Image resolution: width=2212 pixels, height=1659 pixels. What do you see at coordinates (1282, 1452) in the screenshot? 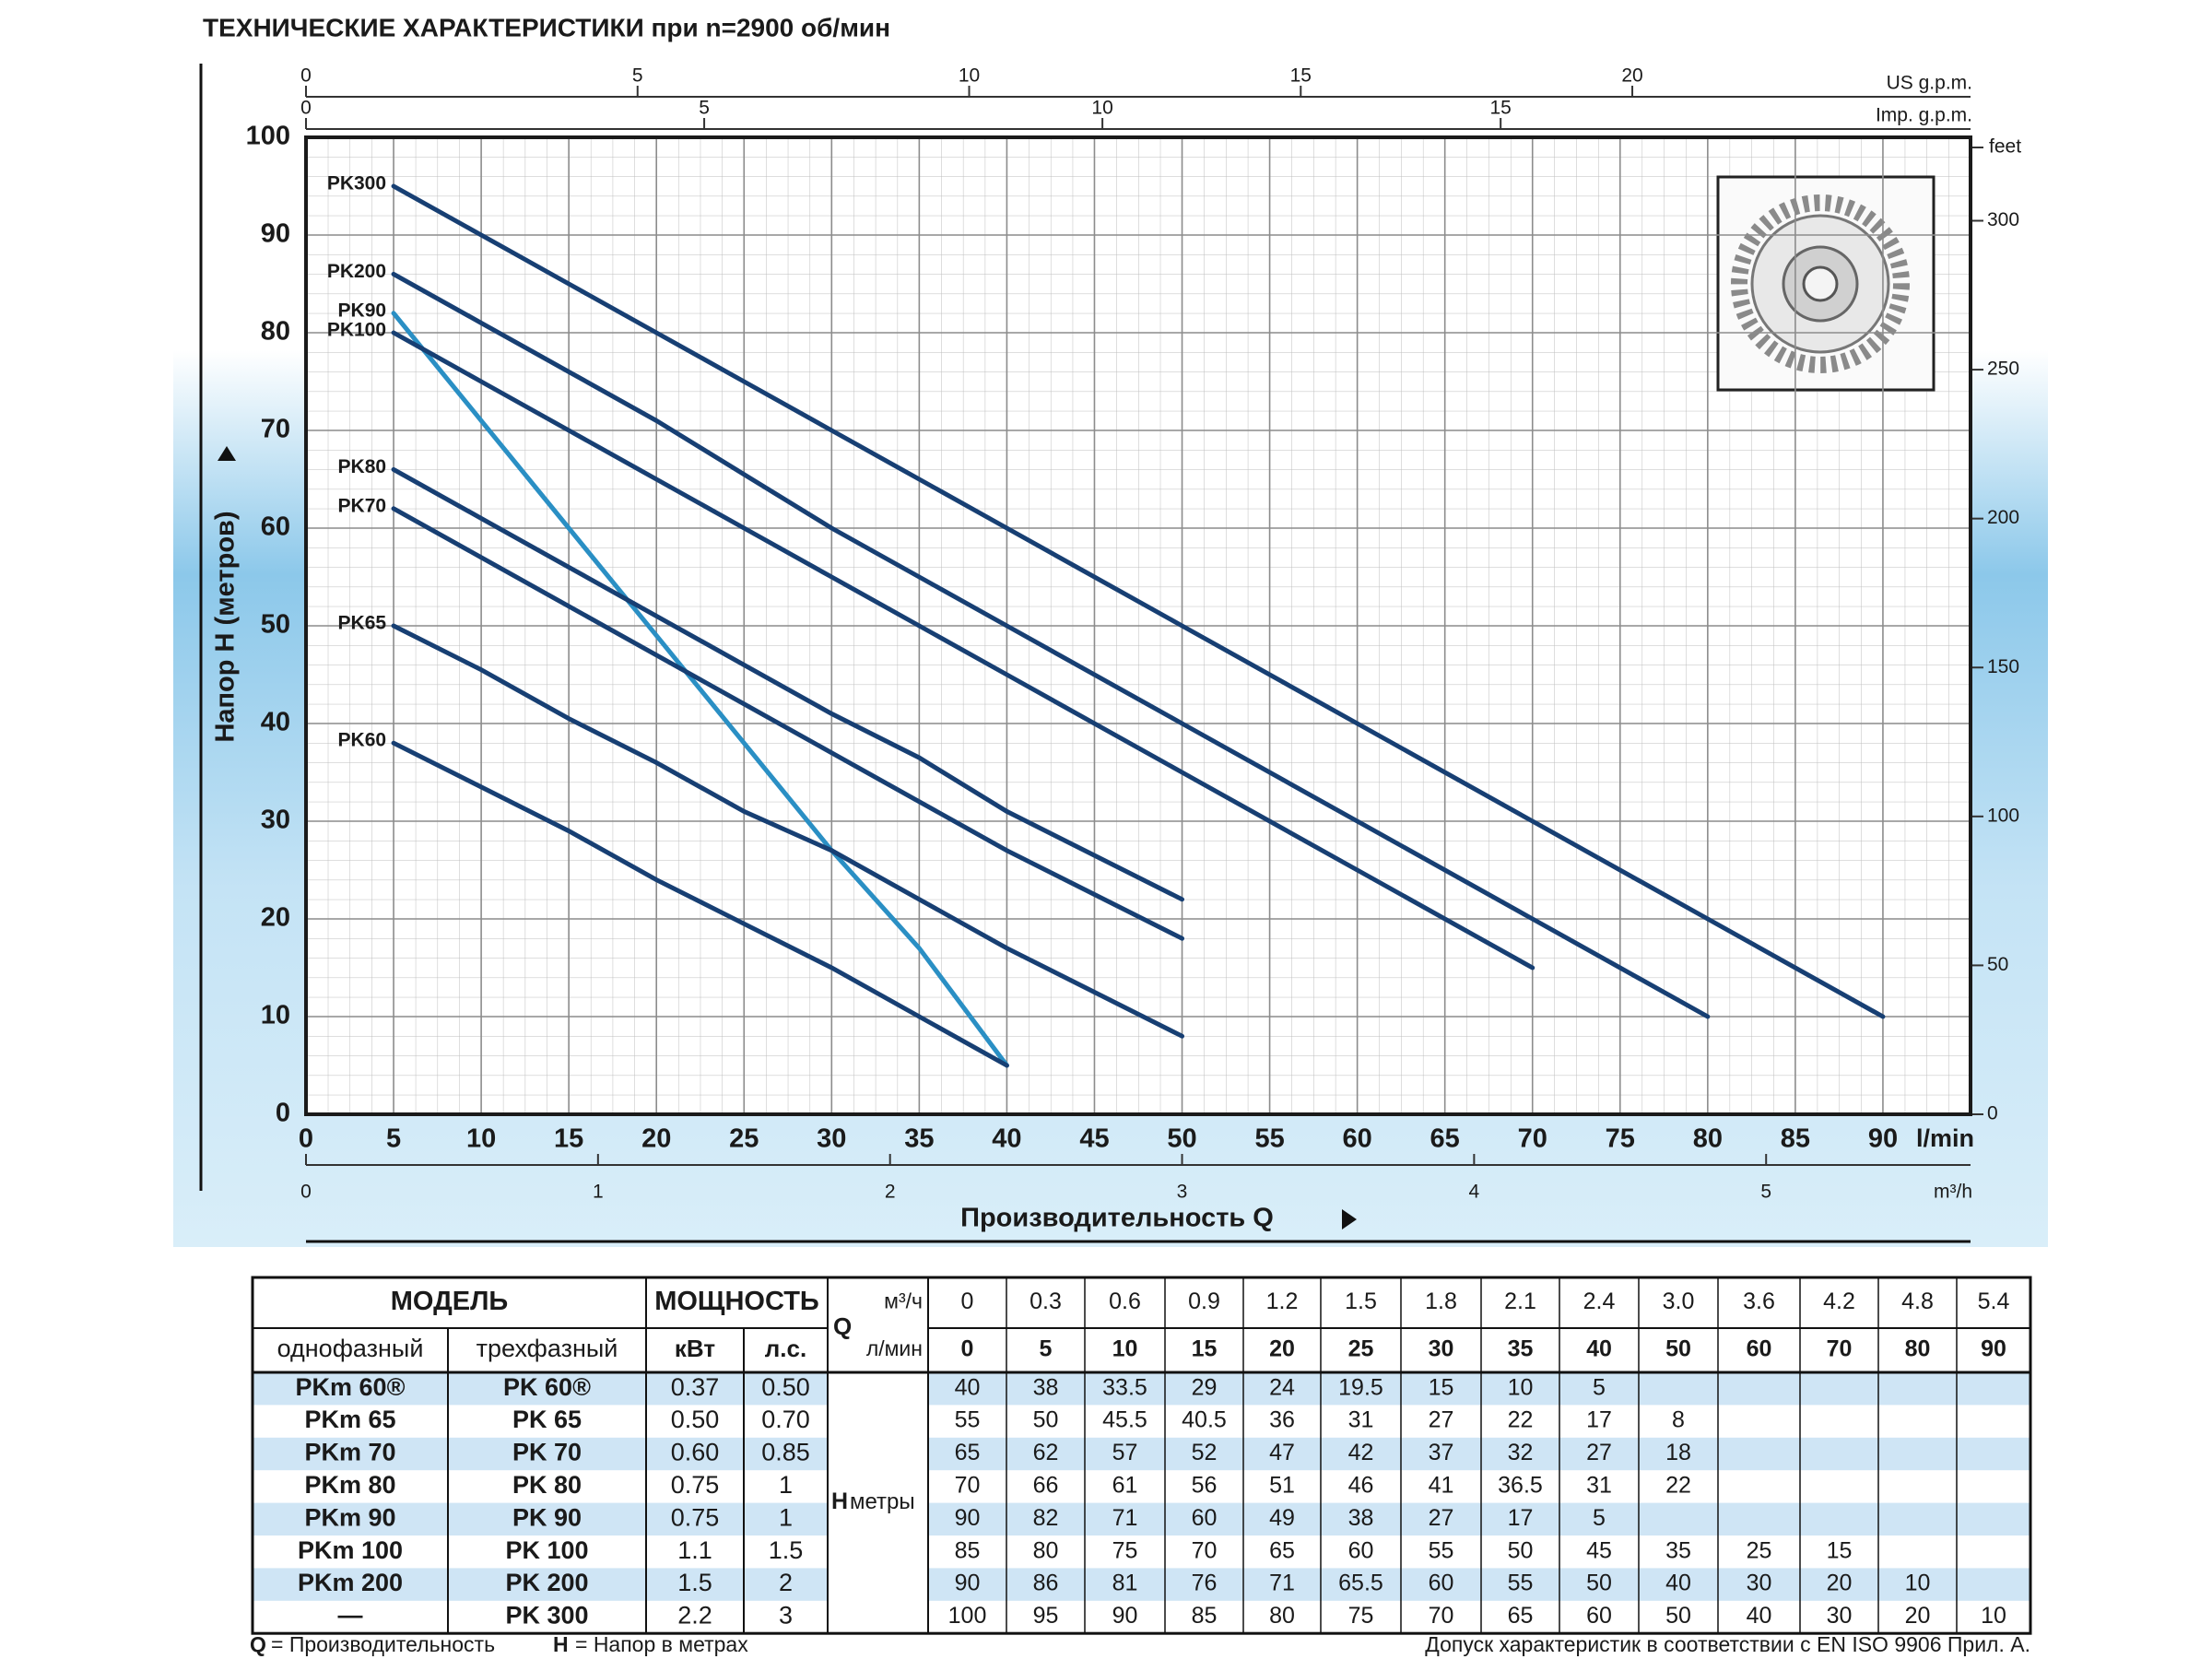
I see `table-text: 47` at bounding box center [1282, 1452].